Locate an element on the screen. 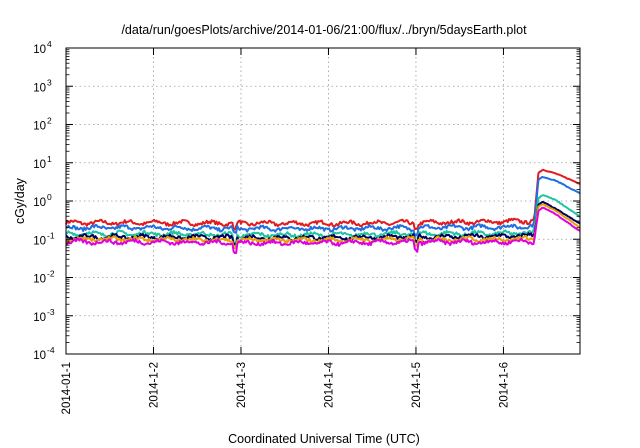 The width and height of the screenshot is (640, 448). x-tick-label: 2014-1-6 is located at coordinates (504, 385).